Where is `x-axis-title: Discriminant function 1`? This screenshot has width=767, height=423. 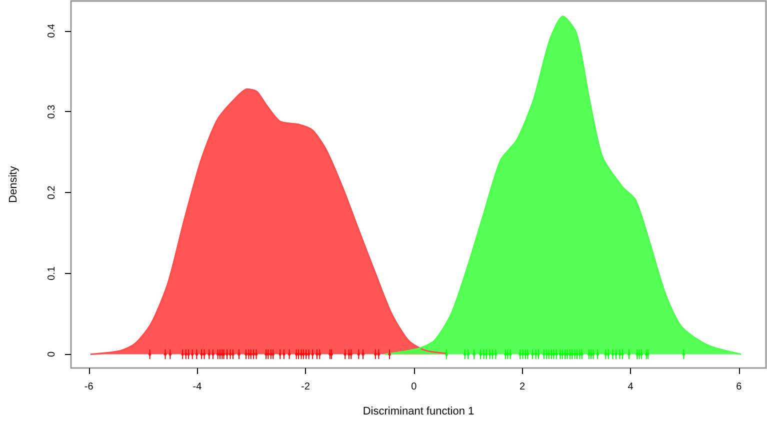 x-axis-title: Discriminant function 1 is located at coordinates (418, 412).